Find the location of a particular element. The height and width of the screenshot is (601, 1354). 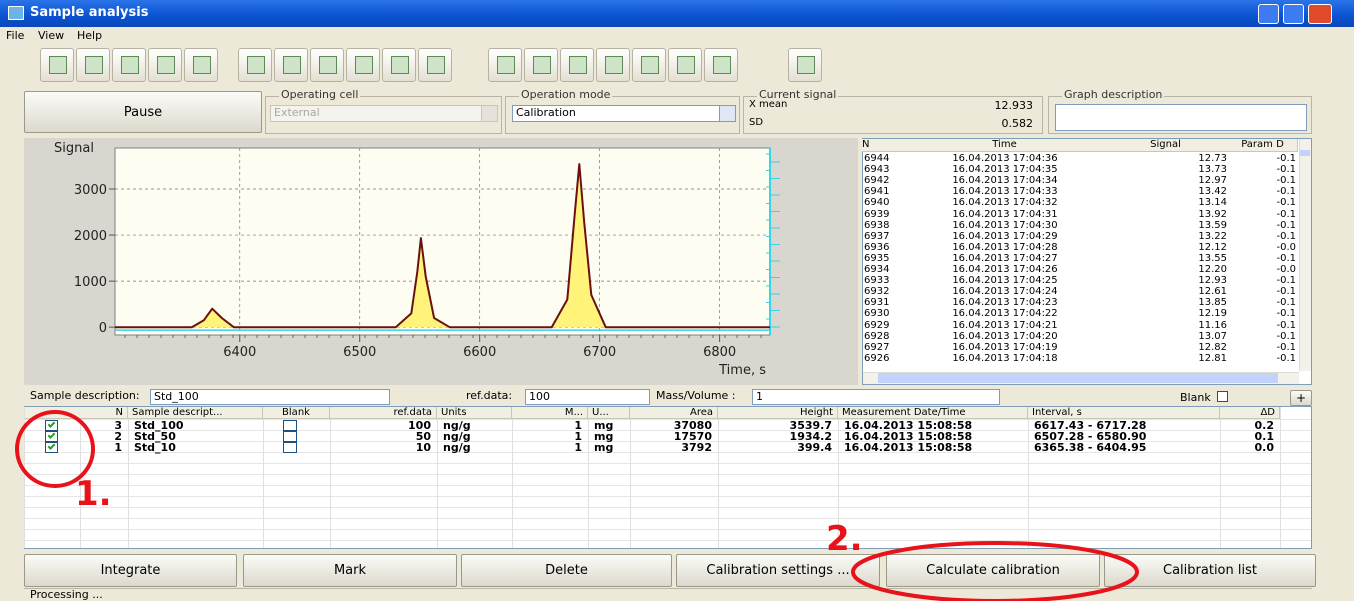

field-label: Blank is located at coordinates (1195, 397).